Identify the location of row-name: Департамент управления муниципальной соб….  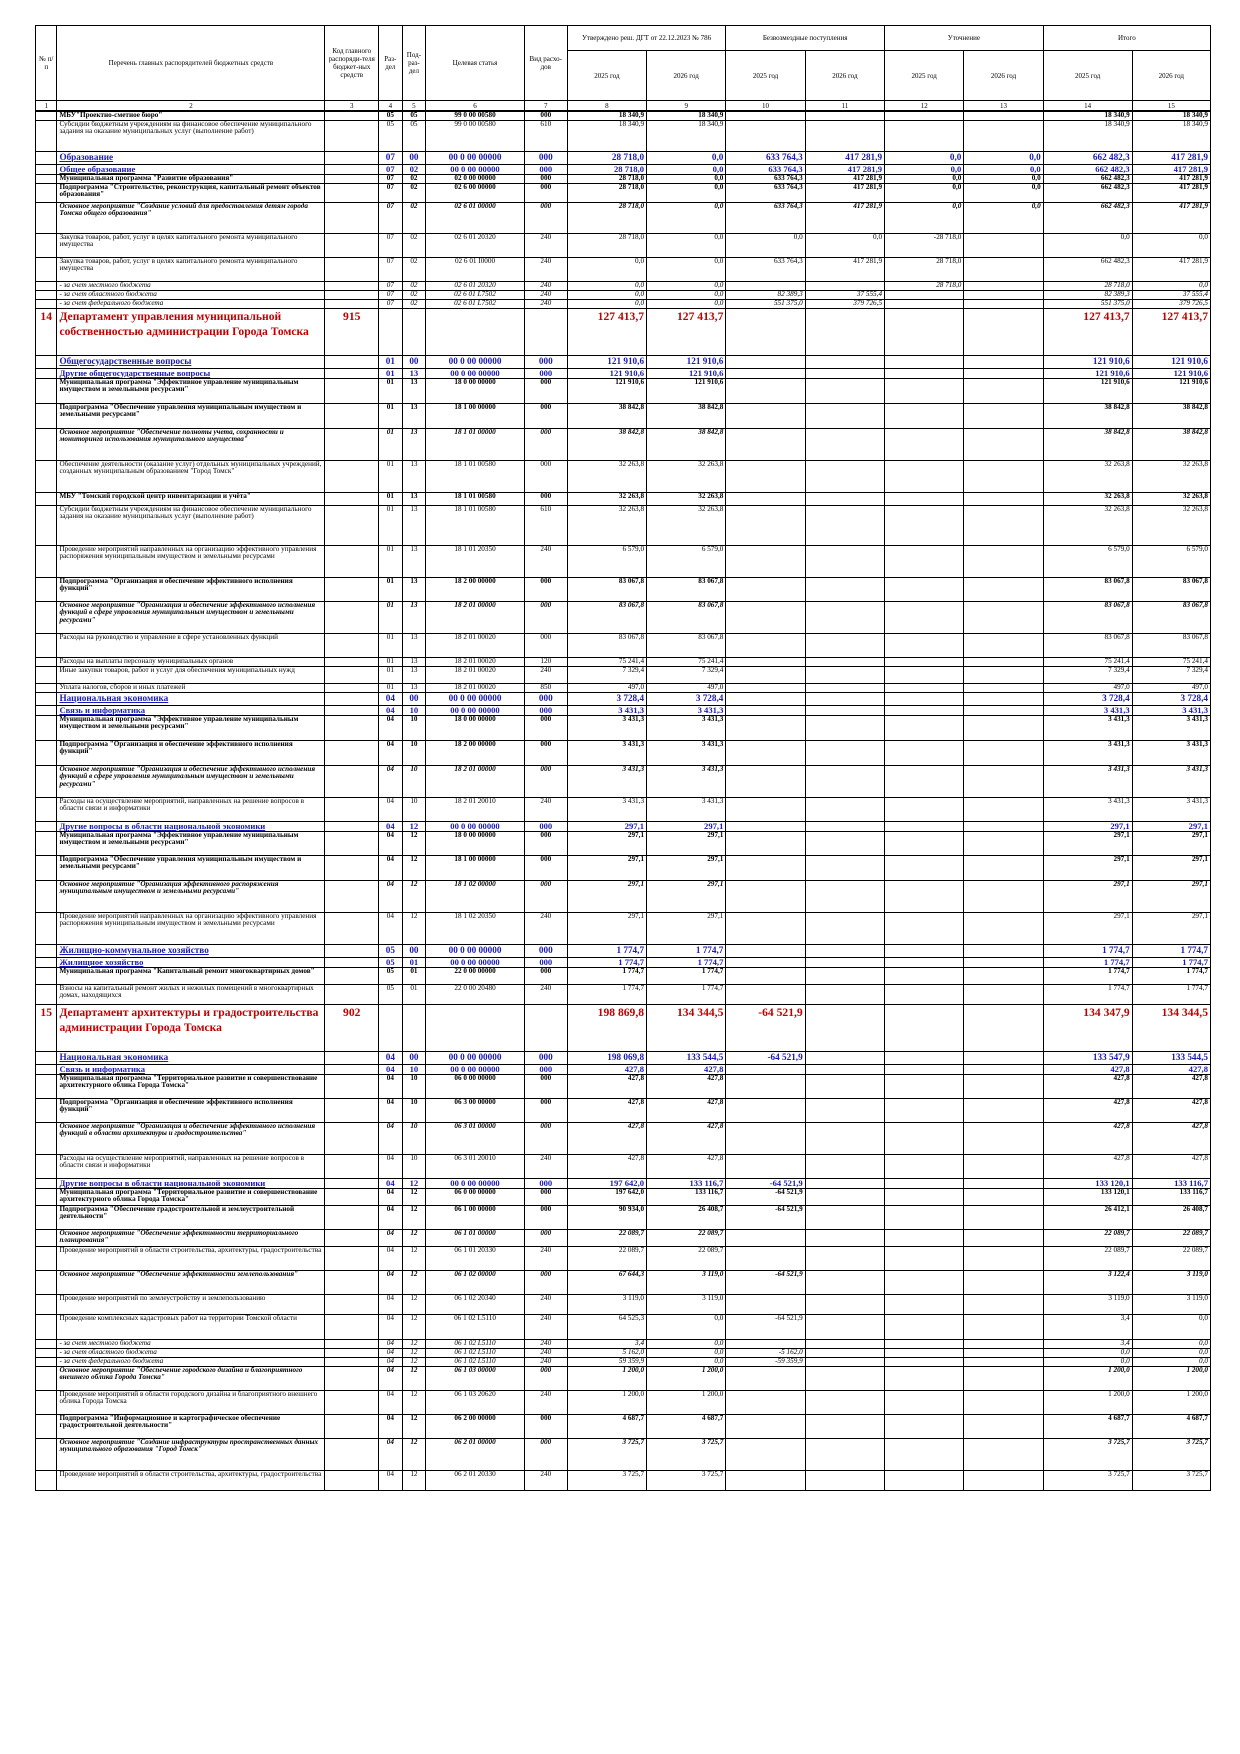
(191, 331).